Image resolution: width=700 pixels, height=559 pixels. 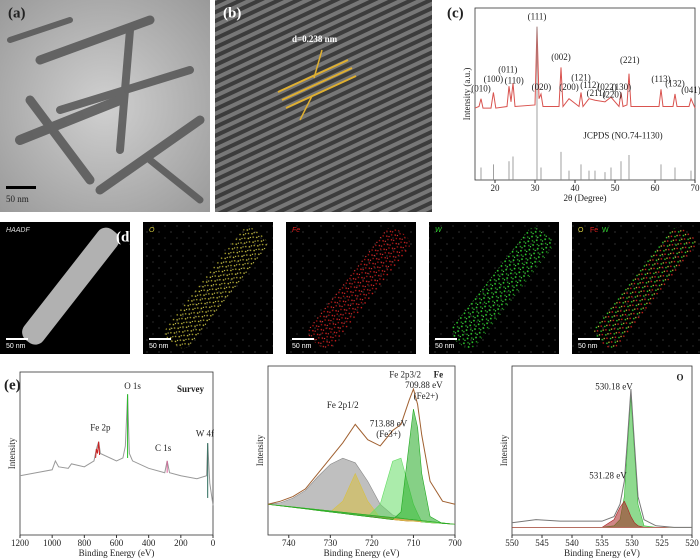 What do you see at coordinates (607, 87) in the screenshot?
I see `annotation: (022)` at bounding box center [607, 87].